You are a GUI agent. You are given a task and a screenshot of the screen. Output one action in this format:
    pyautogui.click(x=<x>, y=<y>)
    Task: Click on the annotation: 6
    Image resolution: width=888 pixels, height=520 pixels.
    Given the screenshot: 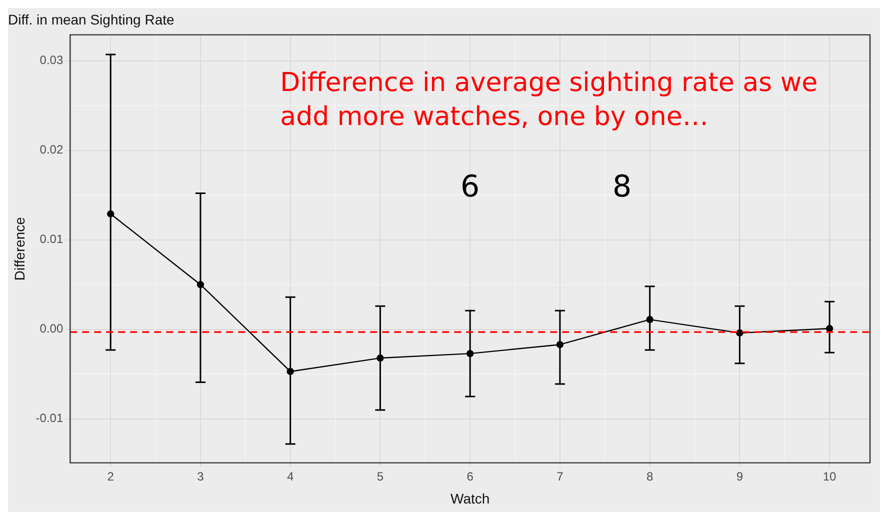 What is the action you would take?
    pyautogui.click(x=470, y=187)
    